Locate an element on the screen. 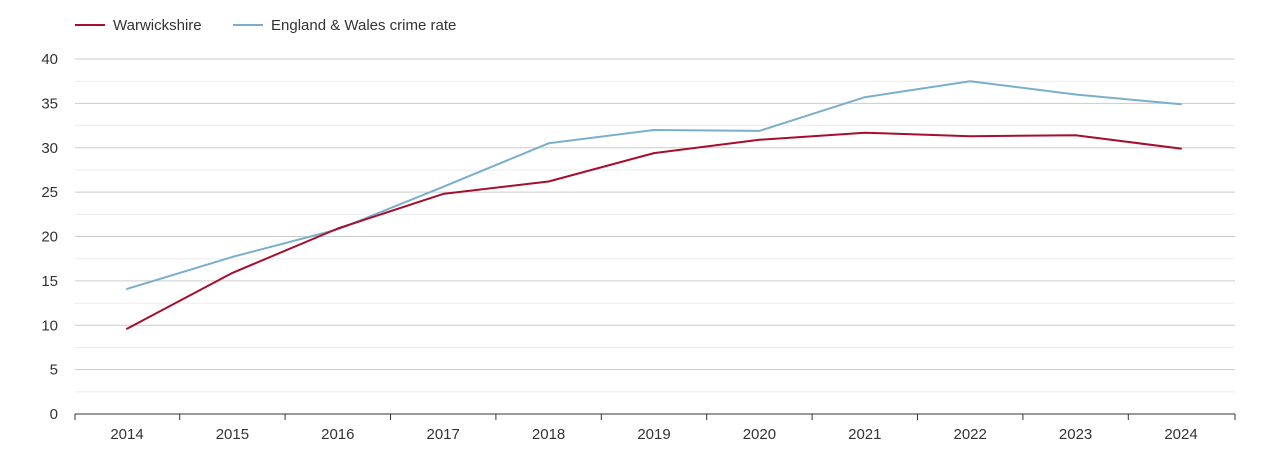 This screenshot has height=450, width=1270. x-tick-label: 2023 is located at coordinates (1075, 434).